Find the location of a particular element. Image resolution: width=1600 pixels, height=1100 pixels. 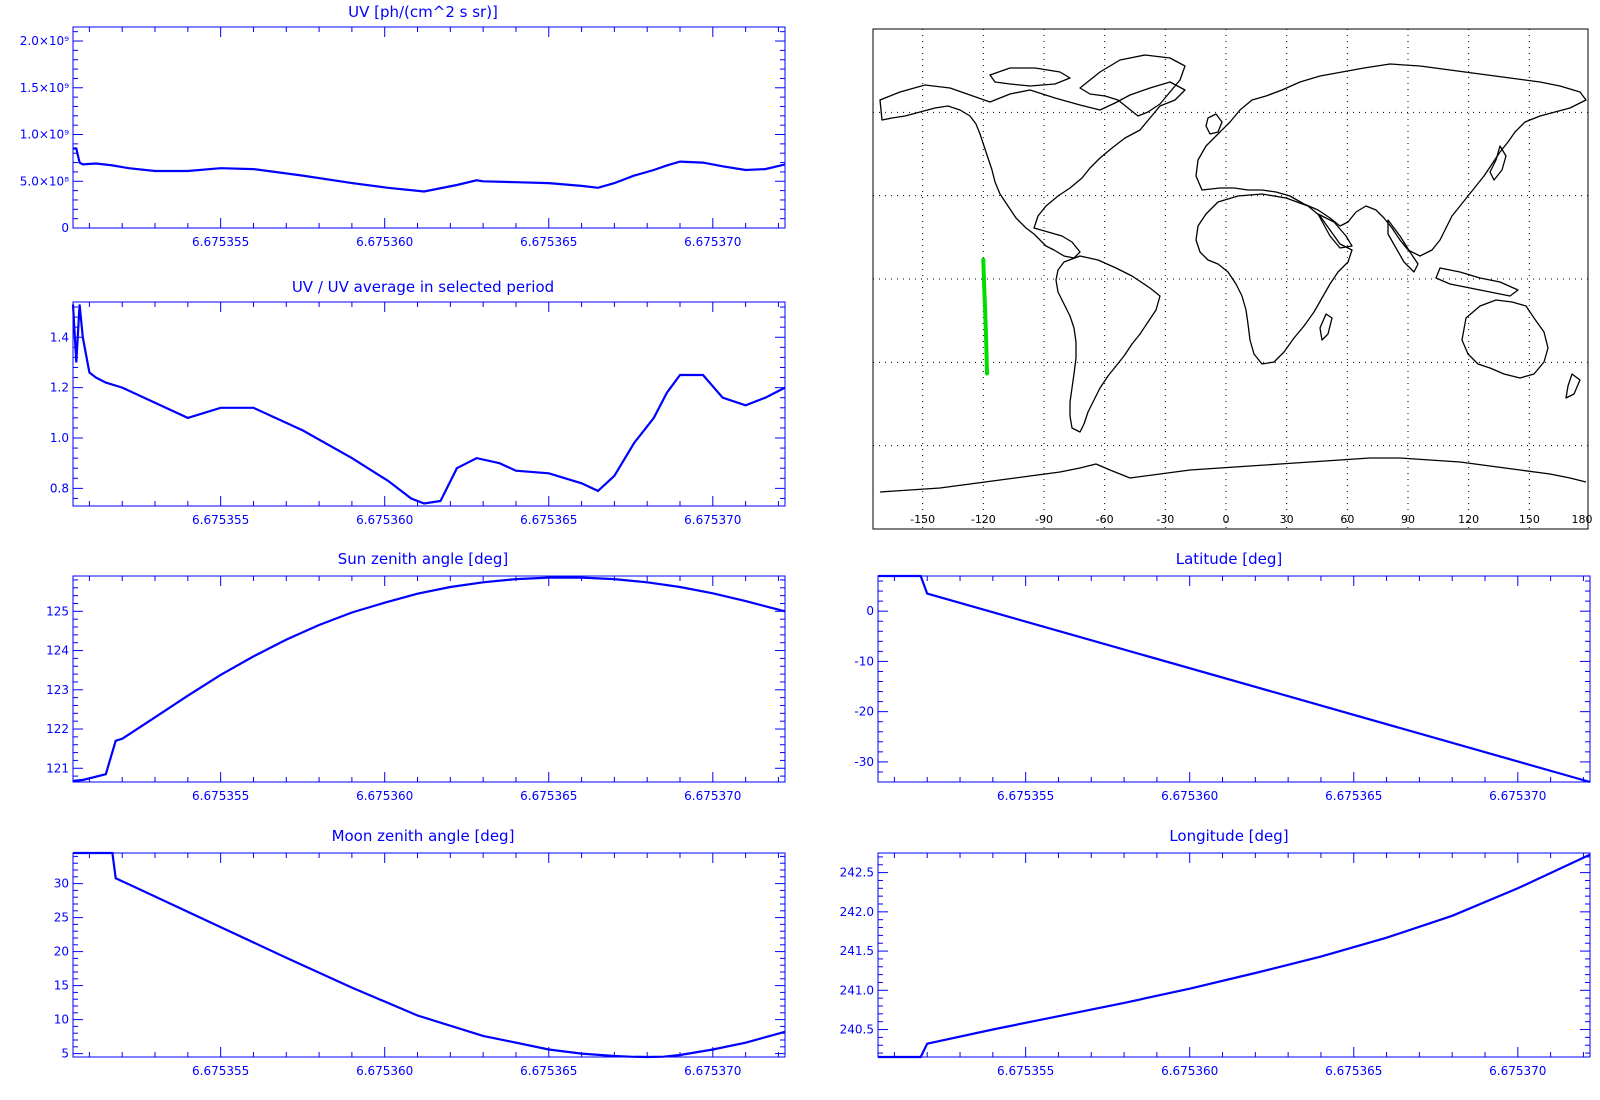

chart-moon-zenith-title: Moon zenith angle [deg] is located at coordinates (423, 836).